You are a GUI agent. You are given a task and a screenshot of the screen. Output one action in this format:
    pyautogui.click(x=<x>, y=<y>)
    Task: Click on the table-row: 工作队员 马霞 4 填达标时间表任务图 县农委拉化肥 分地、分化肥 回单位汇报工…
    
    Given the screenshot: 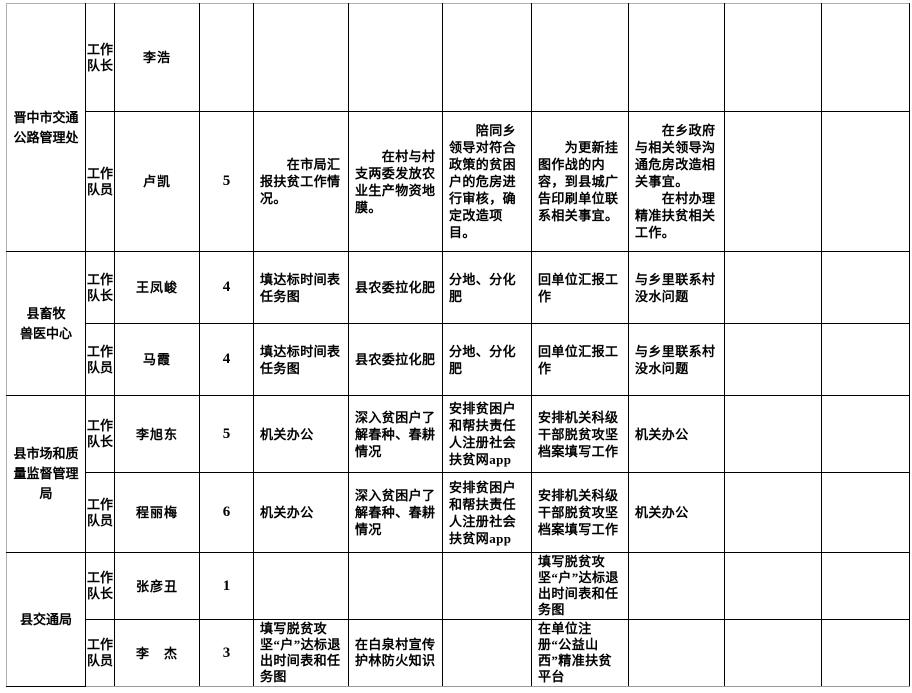 What is the action you would take?
    pyautogui.click(x=458, y=359)
    